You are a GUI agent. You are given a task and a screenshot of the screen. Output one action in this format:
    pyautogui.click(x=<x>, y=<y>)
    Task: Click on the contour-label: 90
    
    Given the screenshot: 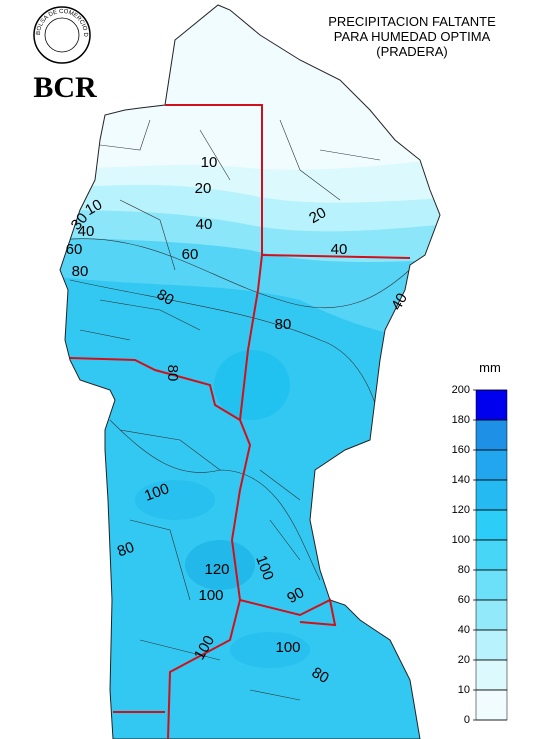 What is the action you would take?
    pyautogui.click(x=295, y=595)
    